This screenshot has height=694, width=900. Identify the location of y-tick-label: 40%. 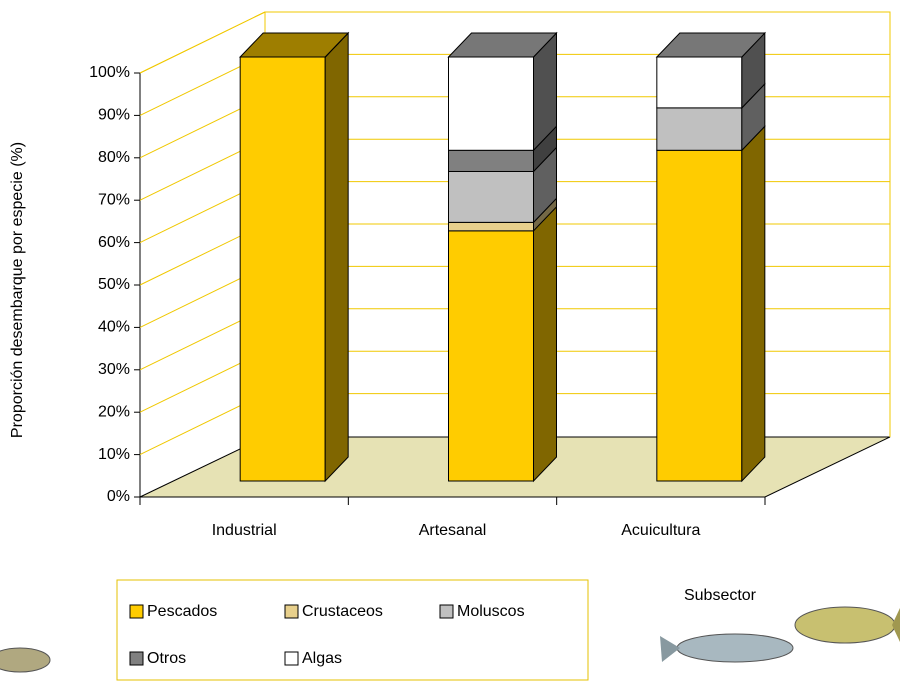
(114, 327).